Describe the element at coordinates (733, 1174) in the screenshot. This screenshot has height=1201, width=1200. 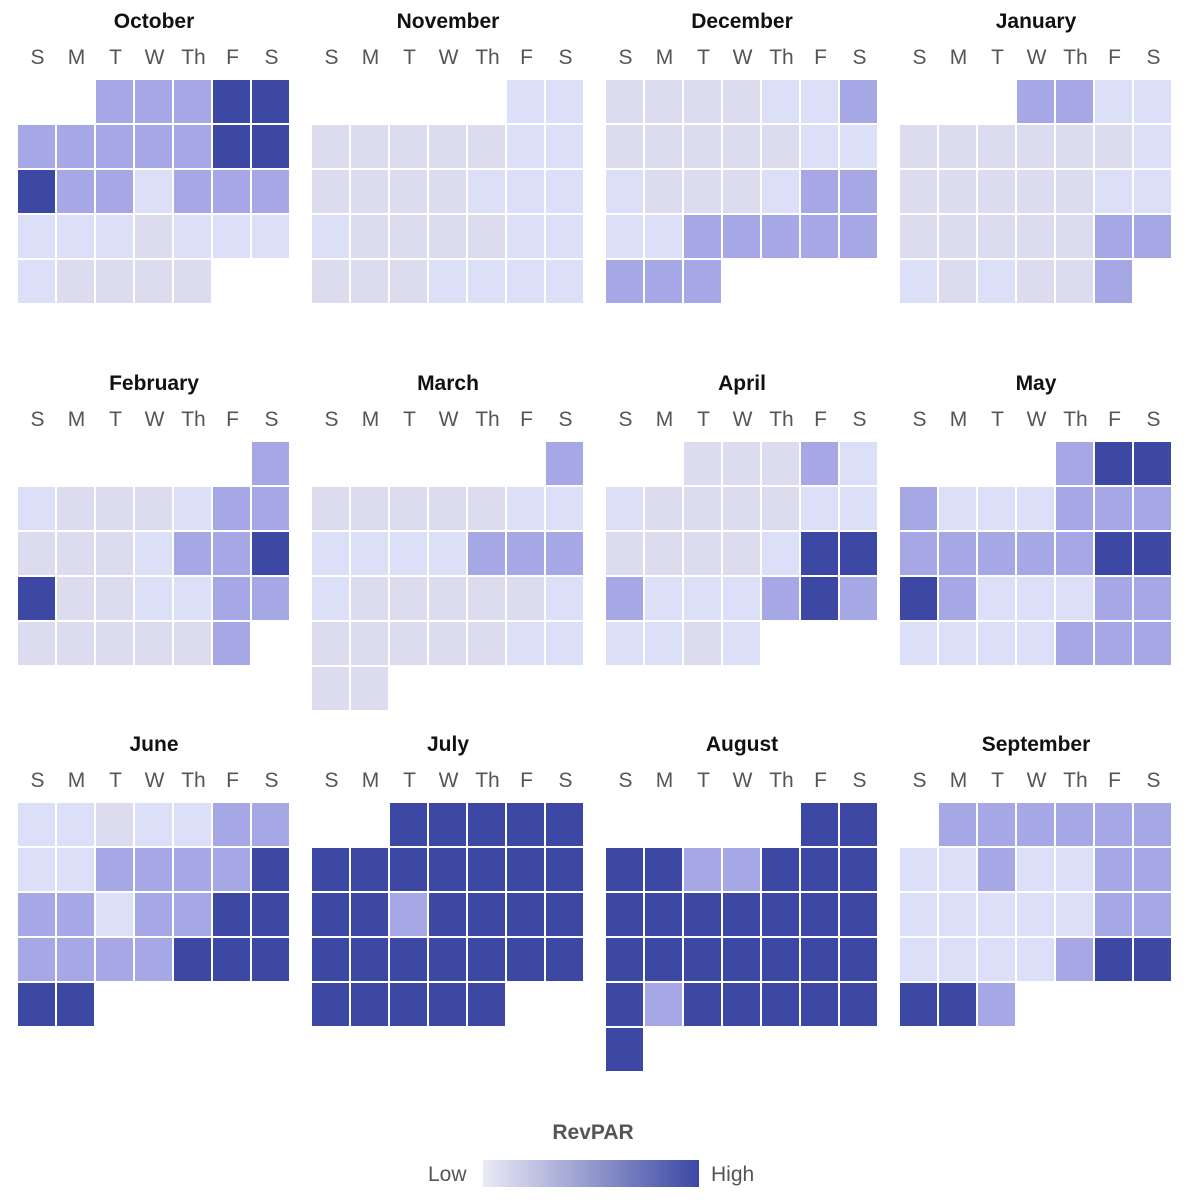
I see `legend-high-label: High` at that location.